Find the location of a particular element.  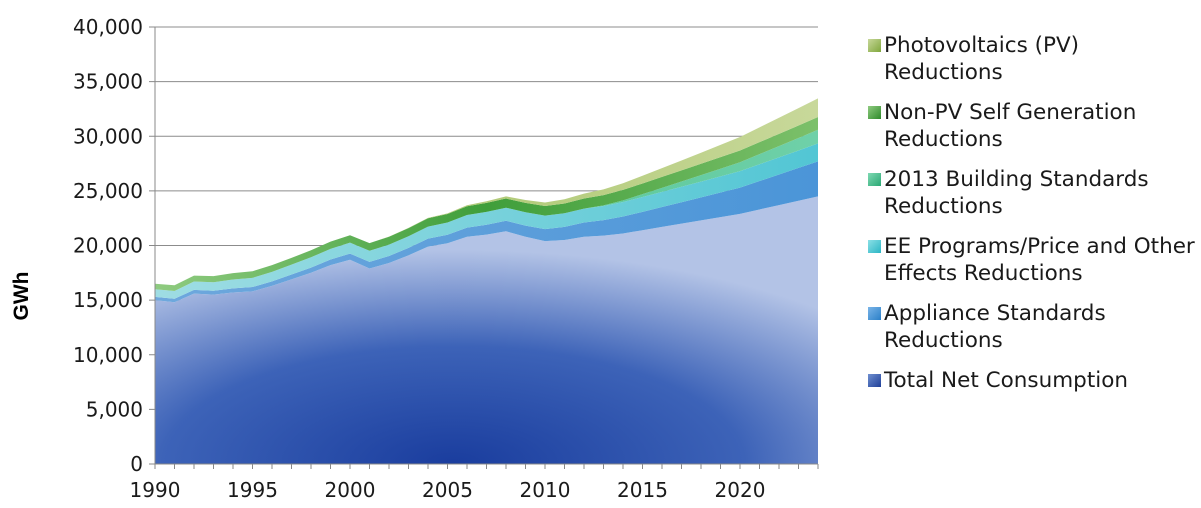

x-tick-label: 2015 is located at coordinates (642, 490).